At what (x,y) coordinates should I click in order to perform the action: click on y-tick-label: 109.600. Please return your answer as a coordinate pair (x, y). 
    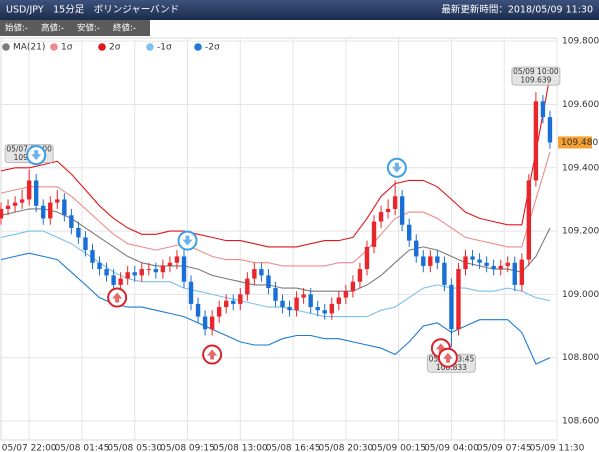
    Looking at the image, I should click on (580, 105).